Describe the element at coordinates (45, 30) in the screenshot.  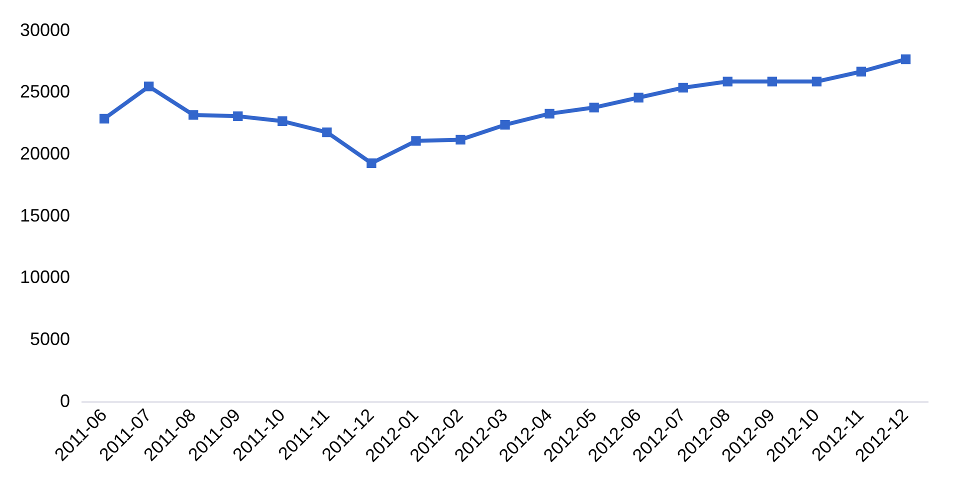
I see `y-tick-label: 30000` at that location.